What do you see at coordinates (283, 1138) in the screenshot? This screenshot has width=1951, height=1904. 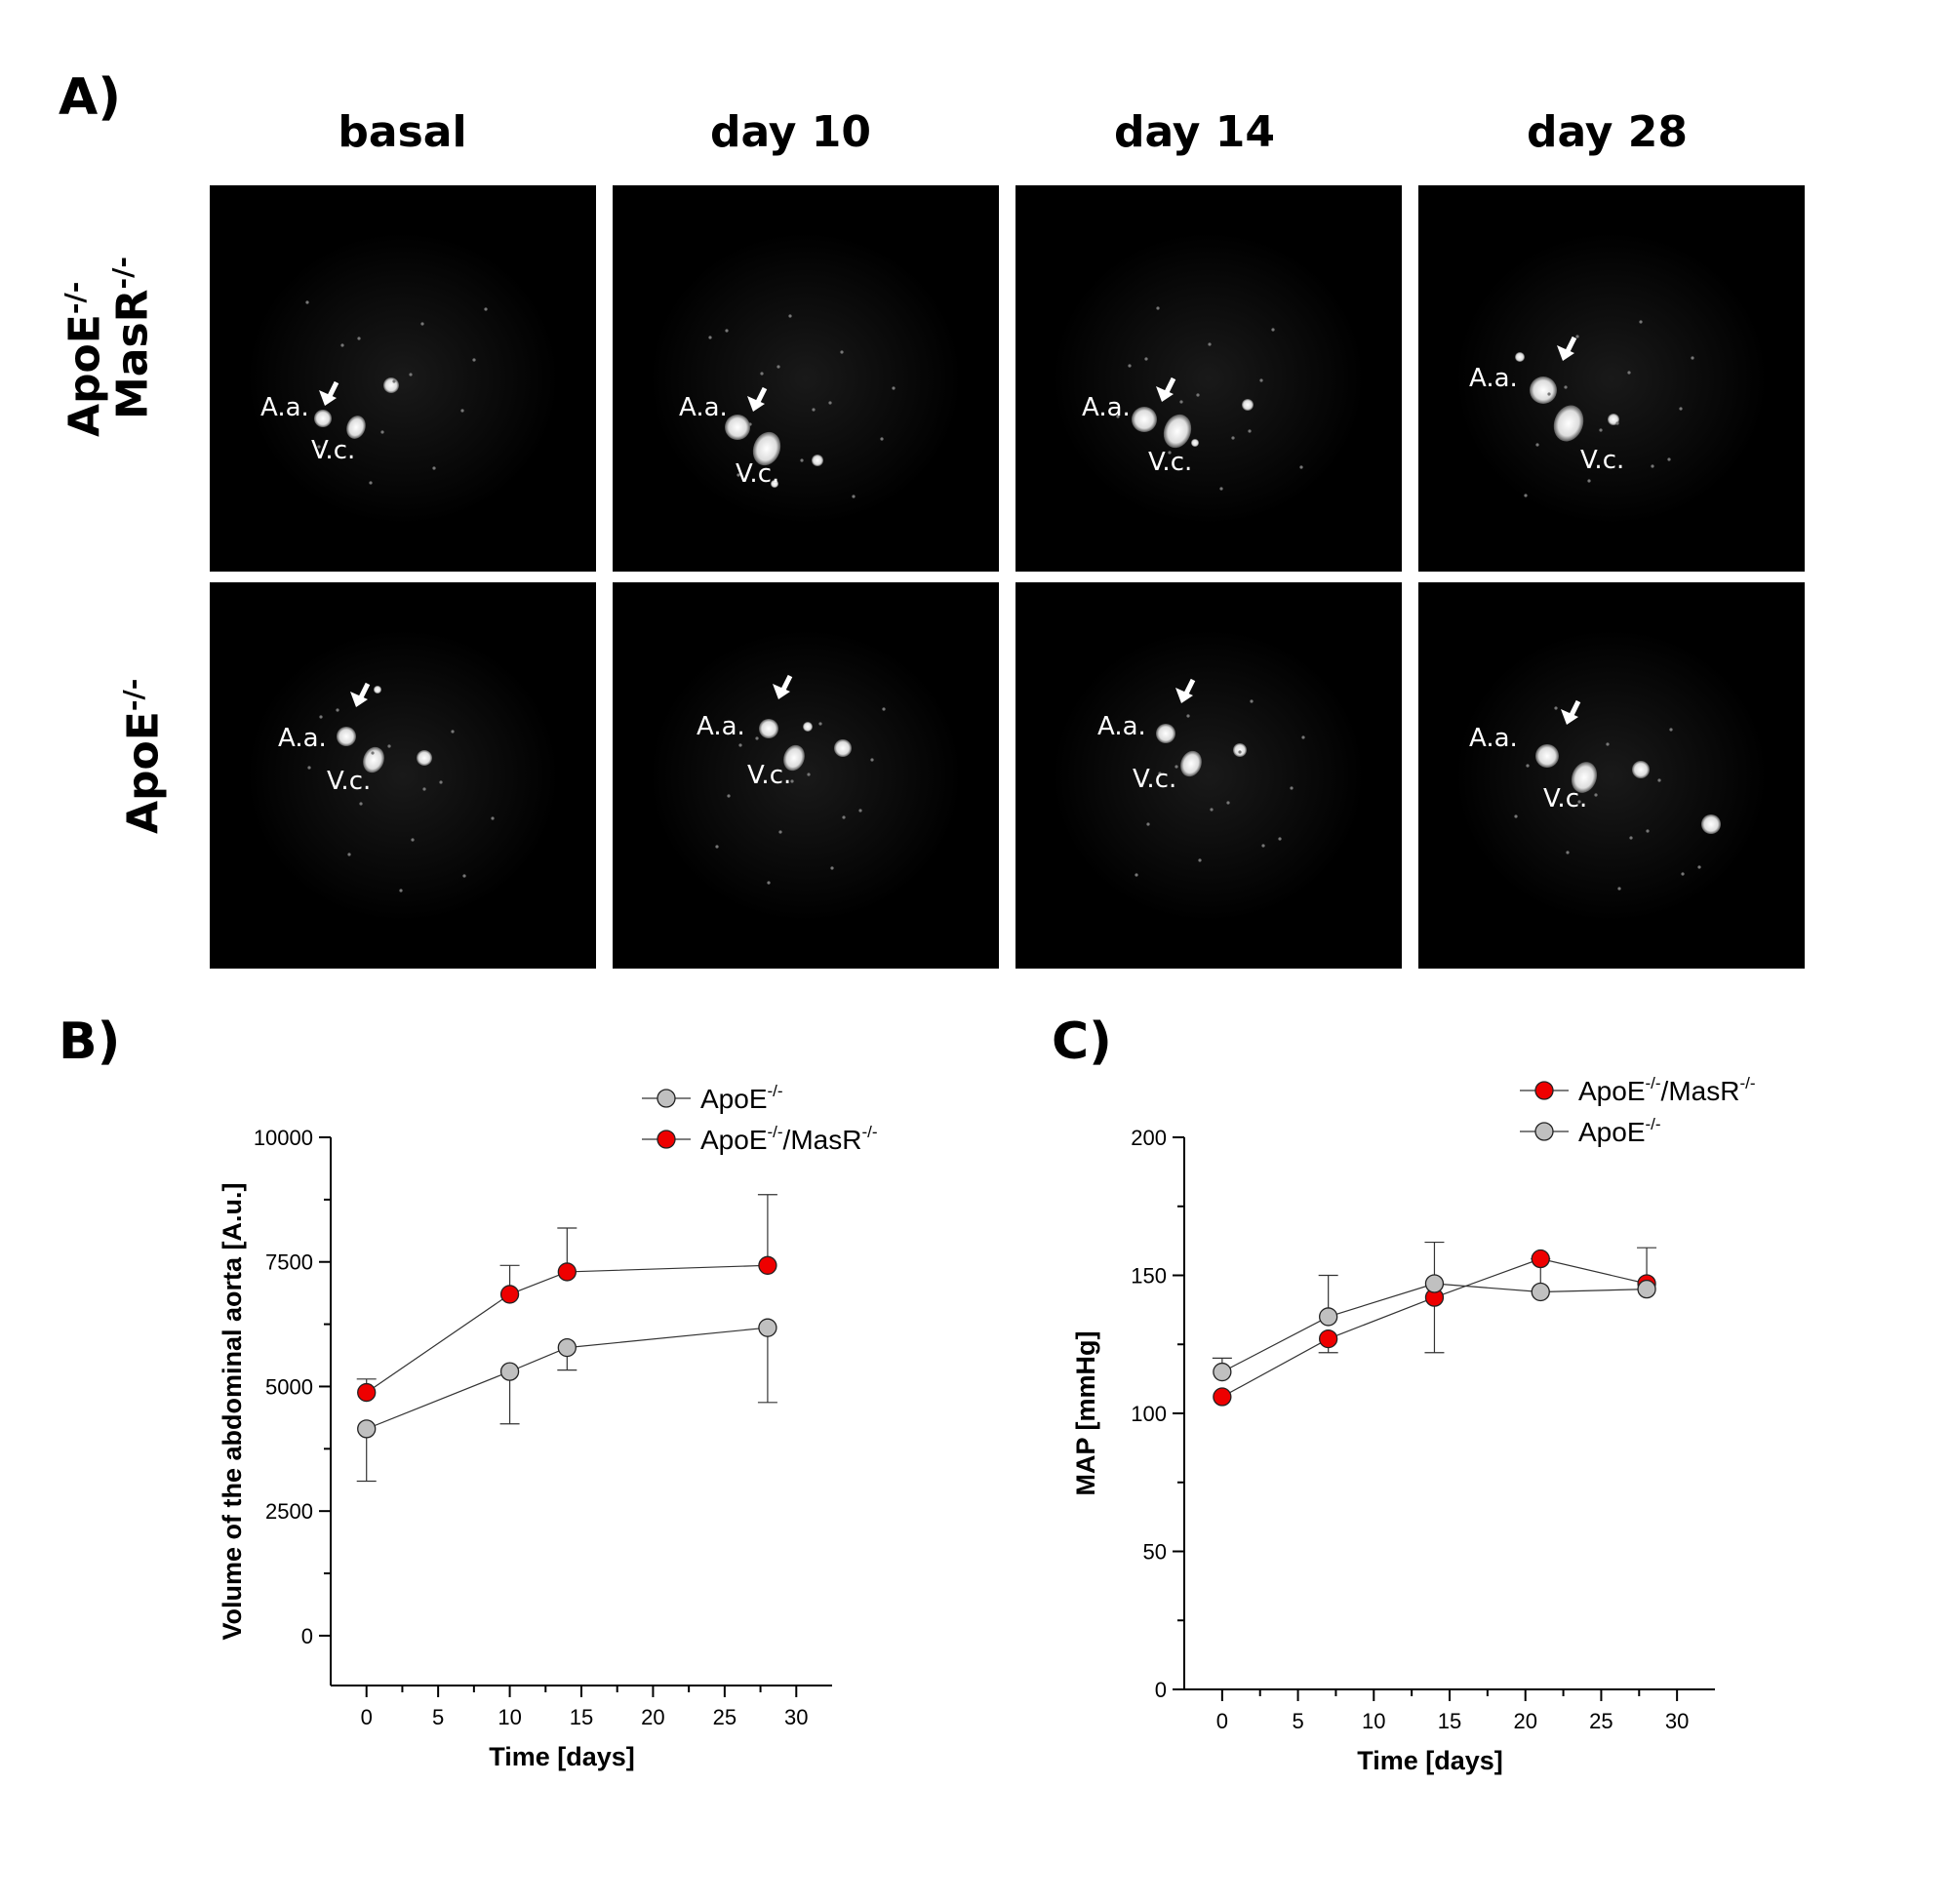 I see `y-tick-label: 10000` at bounding box center [283, 1138].